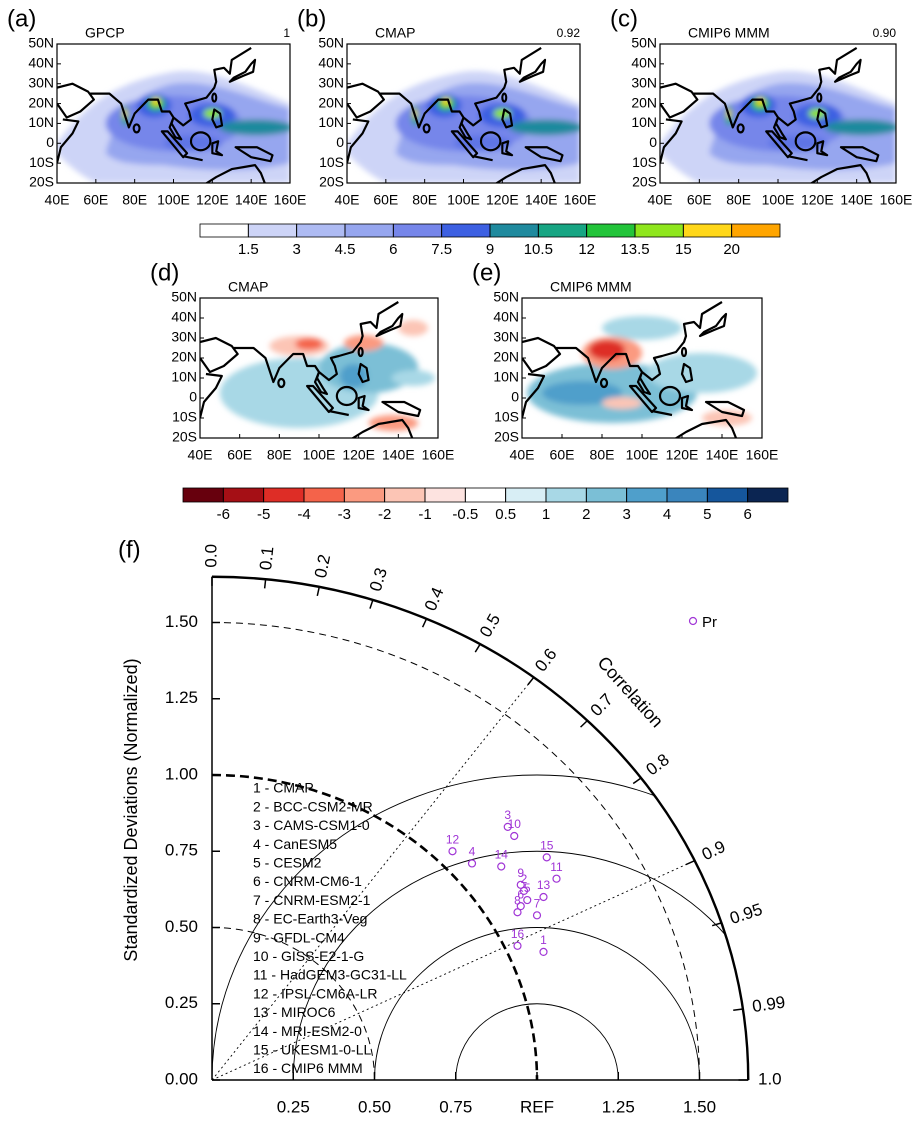 This screenshot has height=1128, width=921. Describe the element at coordinates (453, 839) in the screenshot. I see `point-label: 12` at that location.